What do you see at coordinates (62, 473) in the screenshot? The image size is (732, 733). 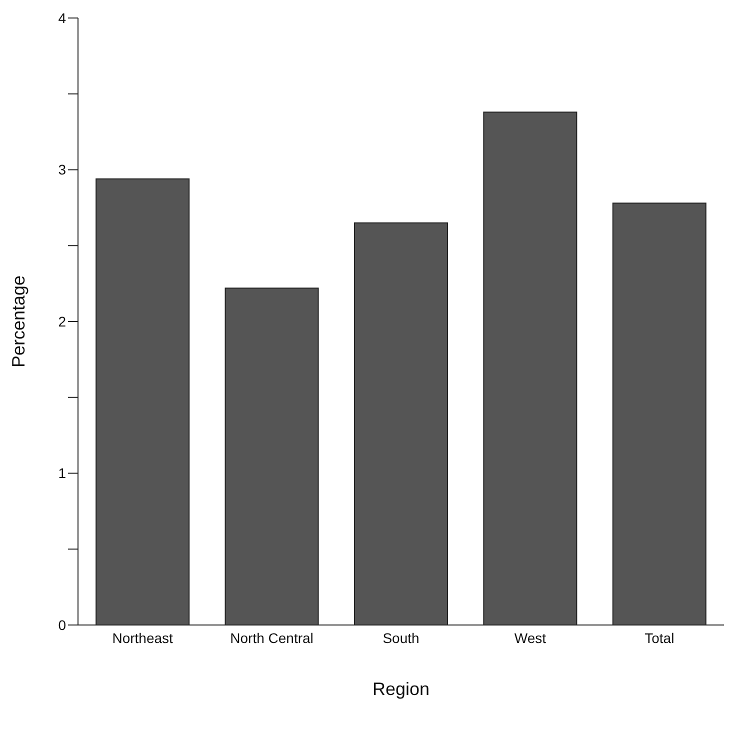 I see `y-tick-label: 1` at bounding box center [62, 473].